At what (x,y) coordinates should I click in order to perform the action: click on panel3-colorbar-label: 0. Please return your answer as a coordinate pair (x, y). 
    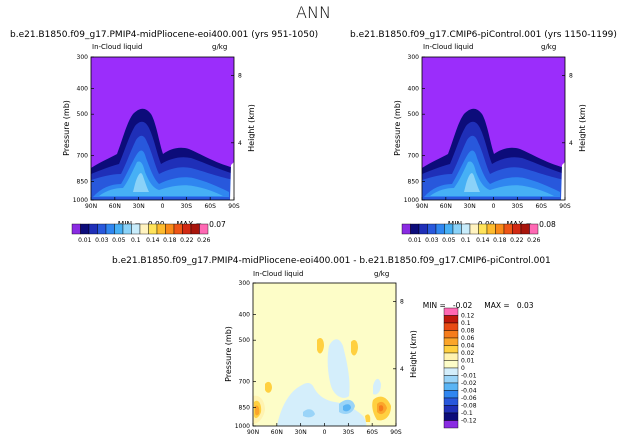
    Looking at the image, I should click on (463, 368).